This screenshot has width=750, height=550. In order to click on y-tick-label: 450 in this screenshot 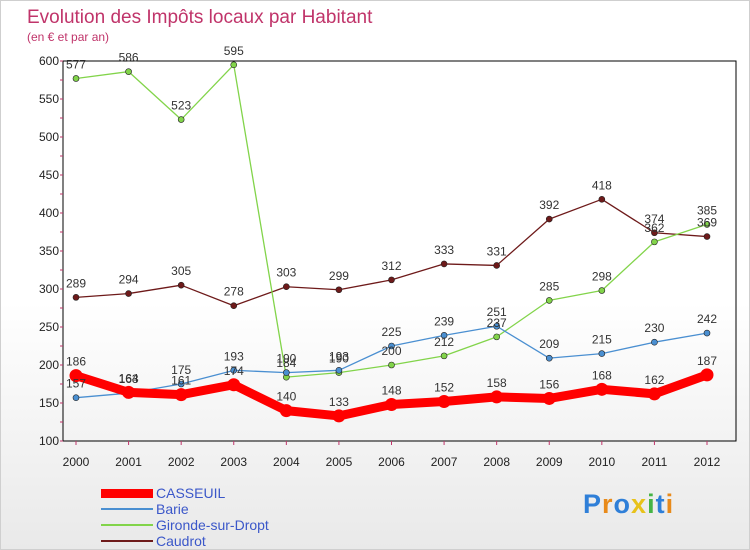, I will do `click(49, 175)`.